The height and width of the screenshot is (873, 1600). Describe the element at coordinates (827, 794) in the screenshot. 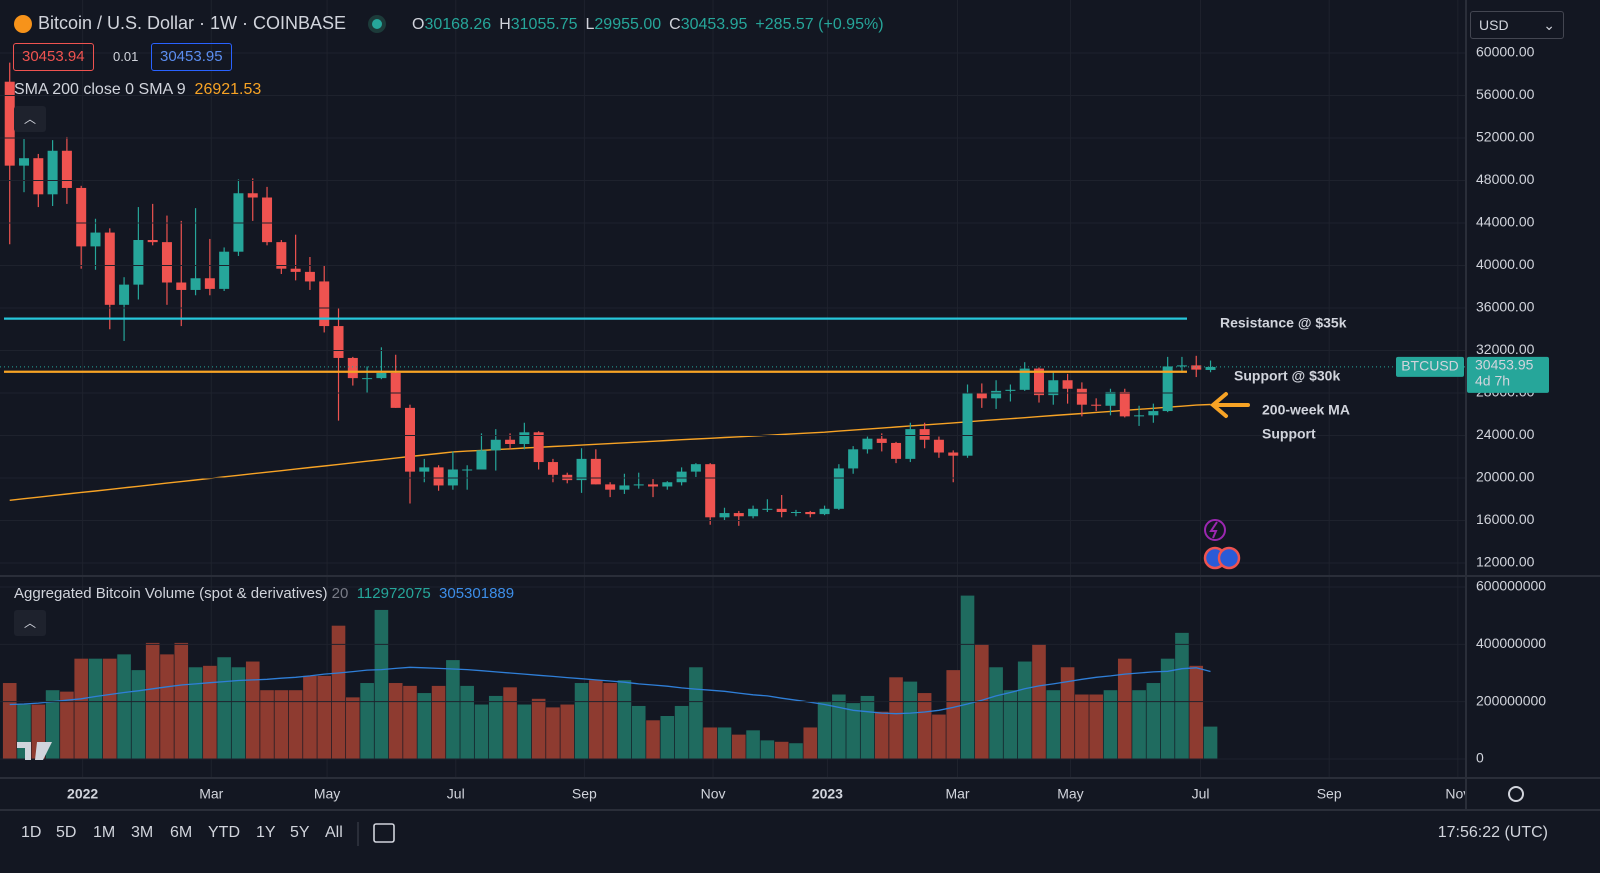

I see `x-tick-label: 2023` at that location.